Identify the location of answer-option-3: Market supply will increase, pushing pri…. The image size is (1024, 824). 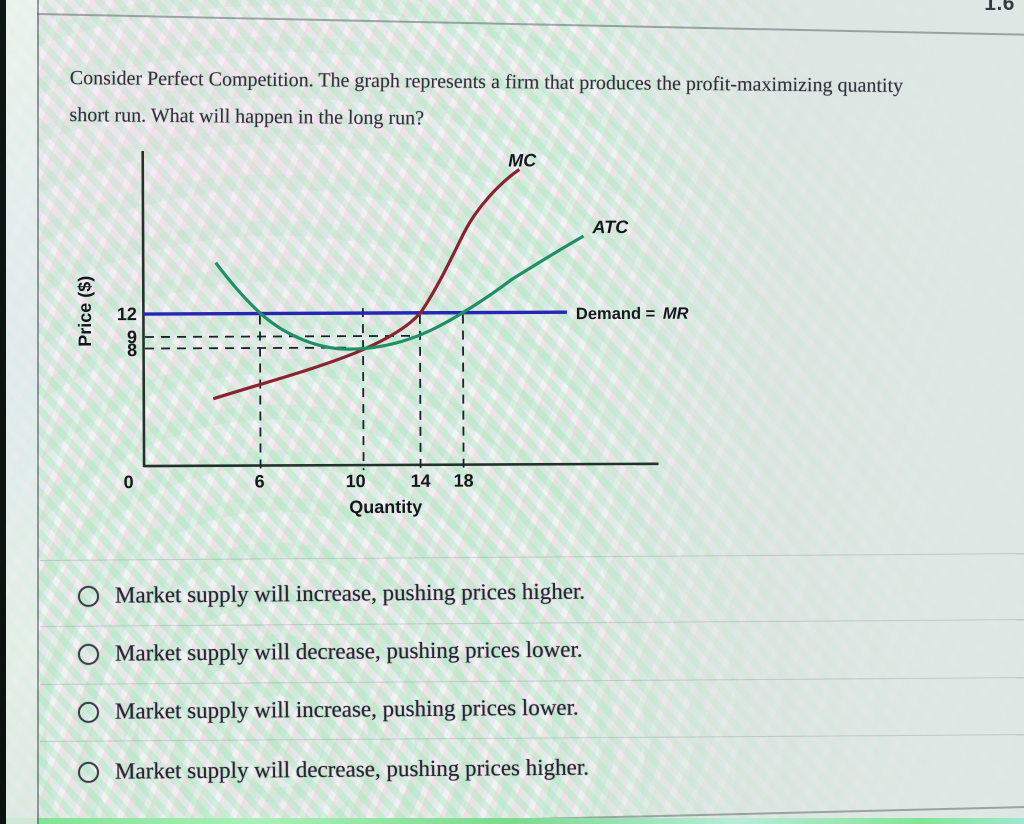
(328, 710).